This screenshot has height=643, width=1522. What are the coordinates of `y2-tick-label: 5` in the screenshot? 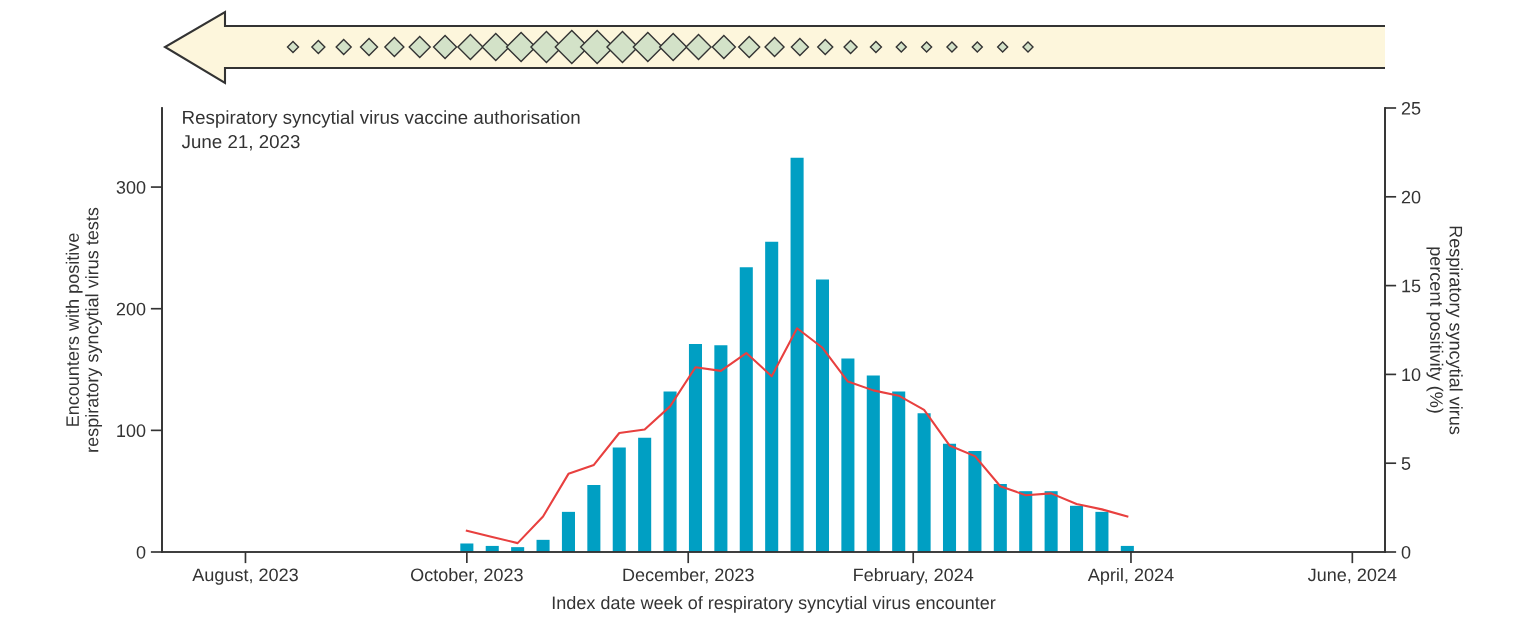 It's located at (1406, 463).